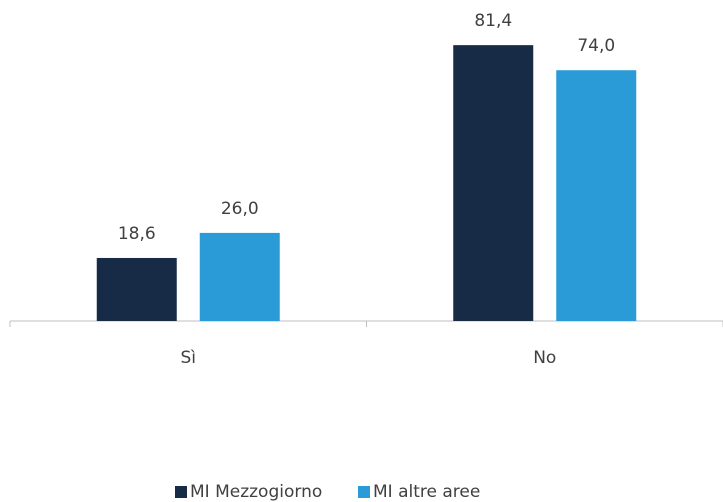 This screenshot has height=502, width=723. What do you see at coordinates (188, 358) in the screenshot?
I see `x-tick-label: Sì` at bounding box center [188, 358].